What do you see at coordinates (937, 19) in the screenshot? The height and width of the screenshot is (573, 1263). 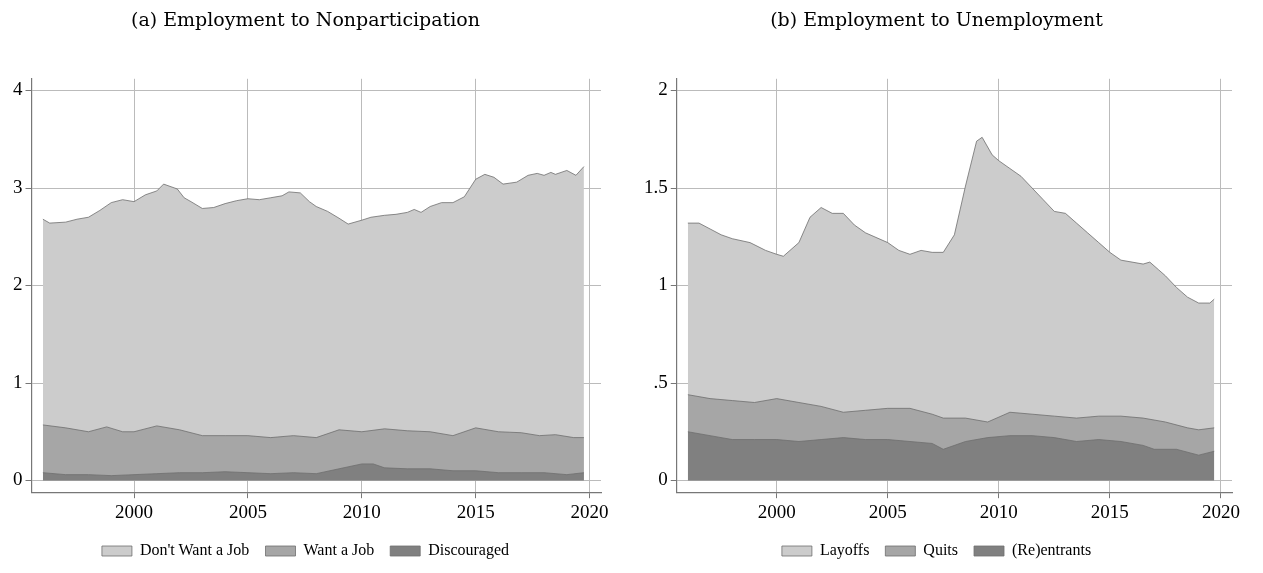 I see `chart-title: (b) Employment to Unemployment` at bounding box center [937, 19].